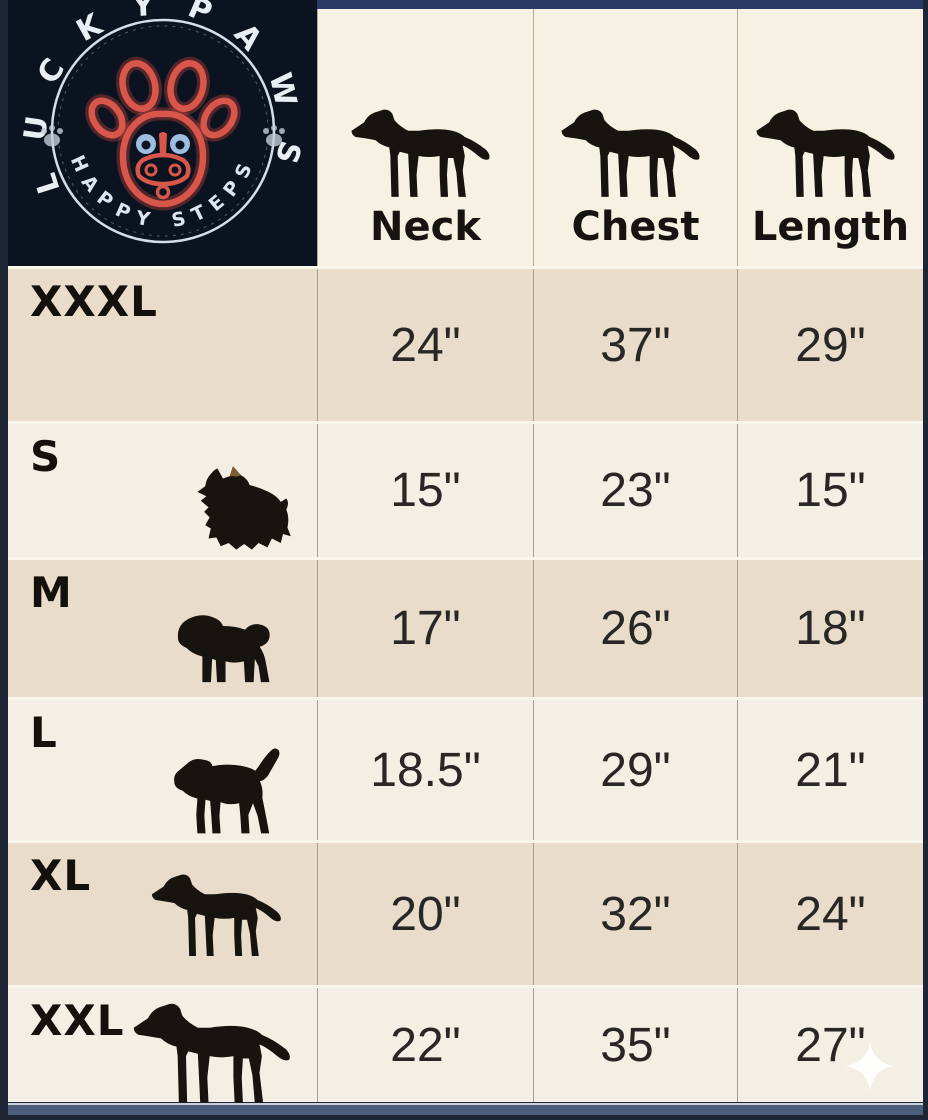 This screenshot has width=928, height=1120. What do you see at coordinates (465, 1109) in the screenshot?
I see `bottom-bar` at bounding box center [465, 1109].